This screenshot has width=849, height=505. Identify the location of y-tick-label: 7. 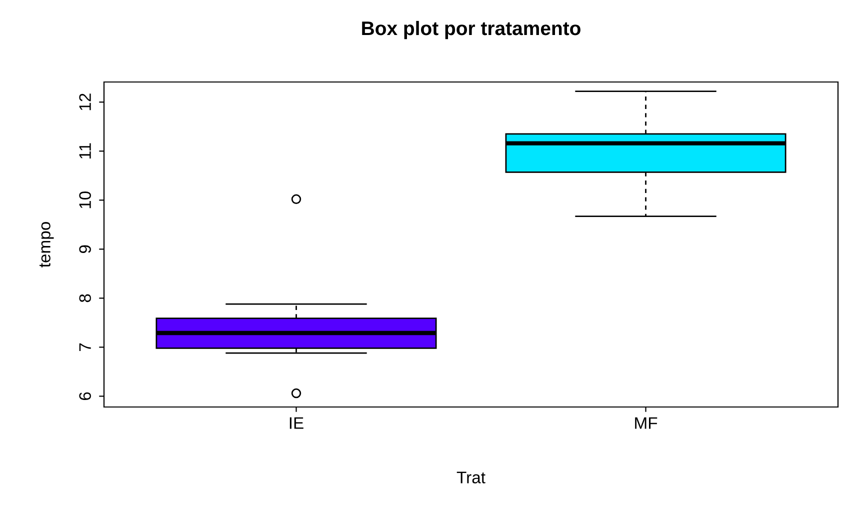
(85, 347).